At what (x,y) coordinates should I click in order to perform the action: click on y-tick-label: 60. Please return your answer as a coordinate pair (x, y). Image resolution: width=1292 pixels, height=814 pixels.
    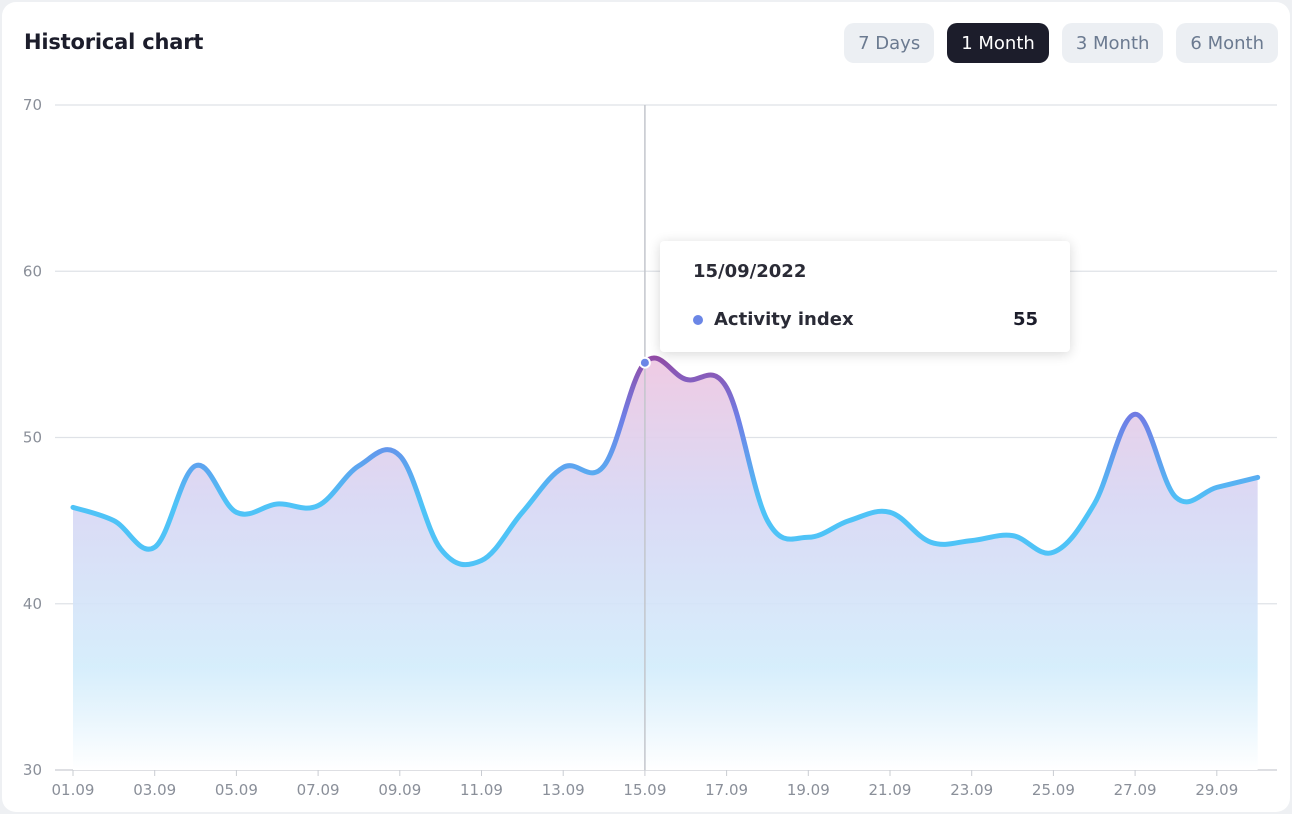
    Looking at the image, I should click on (32, 271).